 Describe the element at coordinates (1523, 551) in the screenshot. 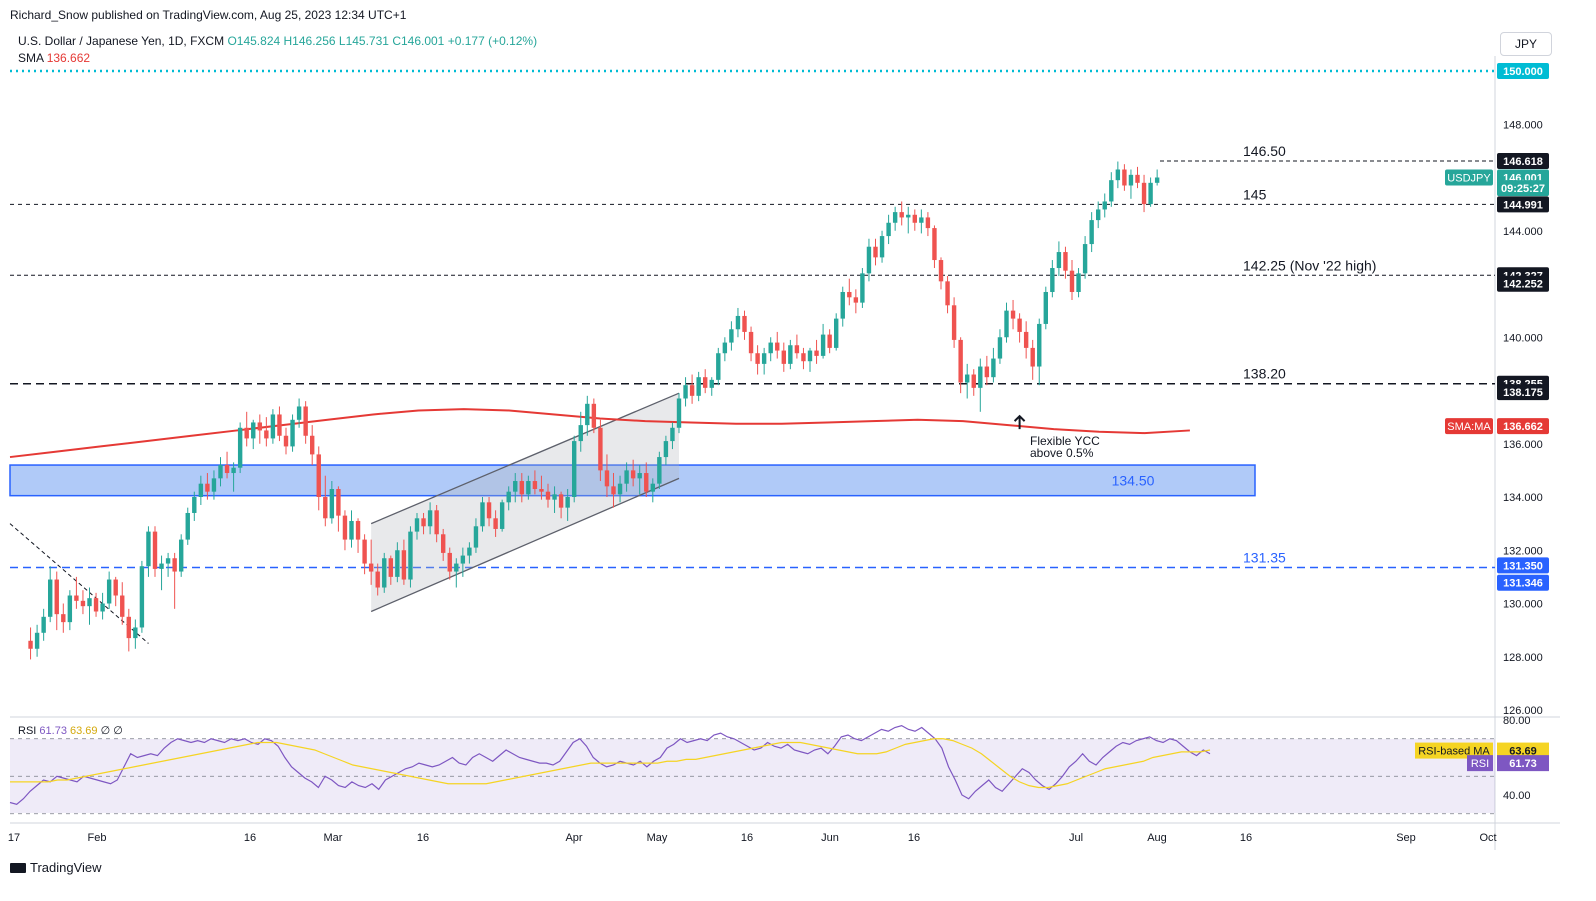

I see `y-tick-label: 132.000` at that location.